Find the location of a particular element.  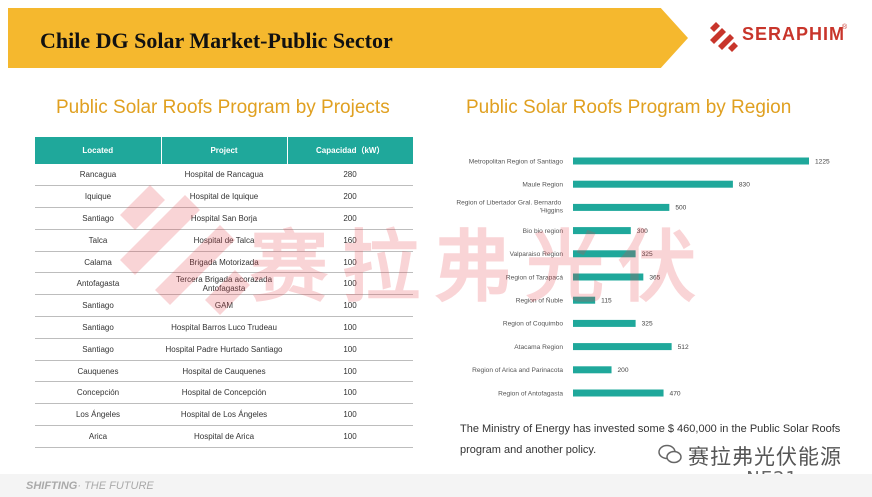

header-banner is located at coordinates (348, 38).